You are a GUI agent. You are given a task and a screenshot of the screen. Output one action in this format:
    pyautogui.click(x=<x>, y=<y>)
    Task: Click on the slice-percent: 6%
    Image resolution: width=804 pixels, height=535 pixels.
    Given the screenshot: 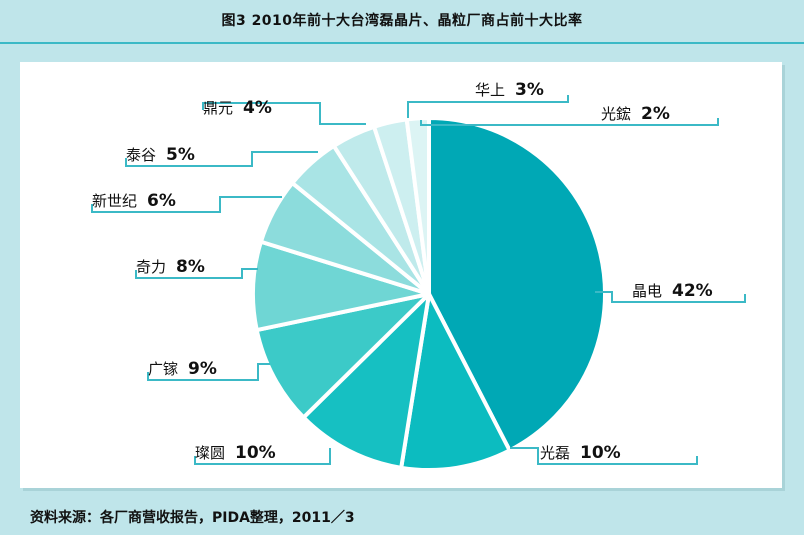 What is the action you would take?
    pyautogui.click(x=161, y=201)
    